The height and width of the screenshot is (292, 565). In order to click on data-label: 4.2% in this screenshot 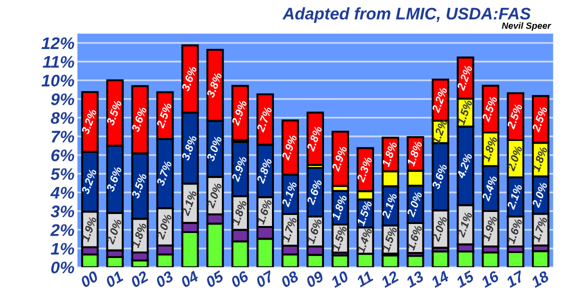, I will do `click(464, 165)`.